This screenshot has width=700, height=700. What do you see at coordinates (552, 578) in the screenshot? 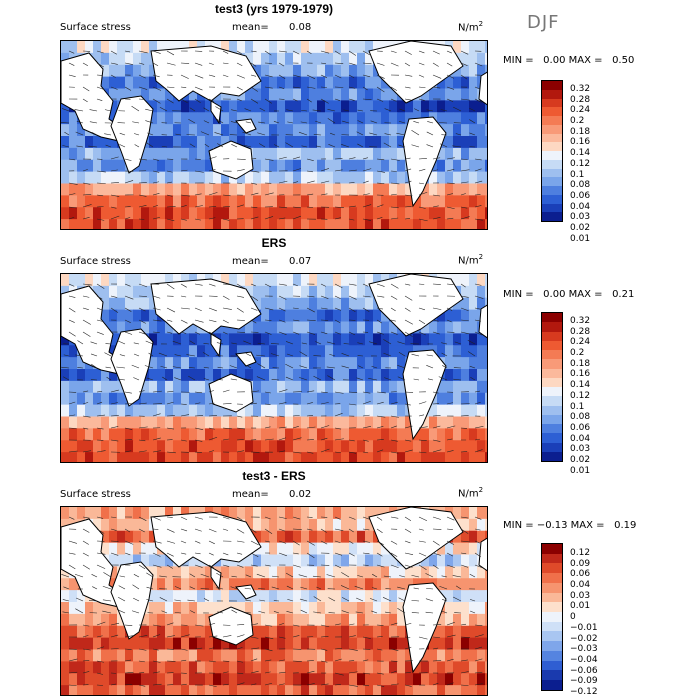
I see `colorbar-swatch` at bounding box center [552, 578].